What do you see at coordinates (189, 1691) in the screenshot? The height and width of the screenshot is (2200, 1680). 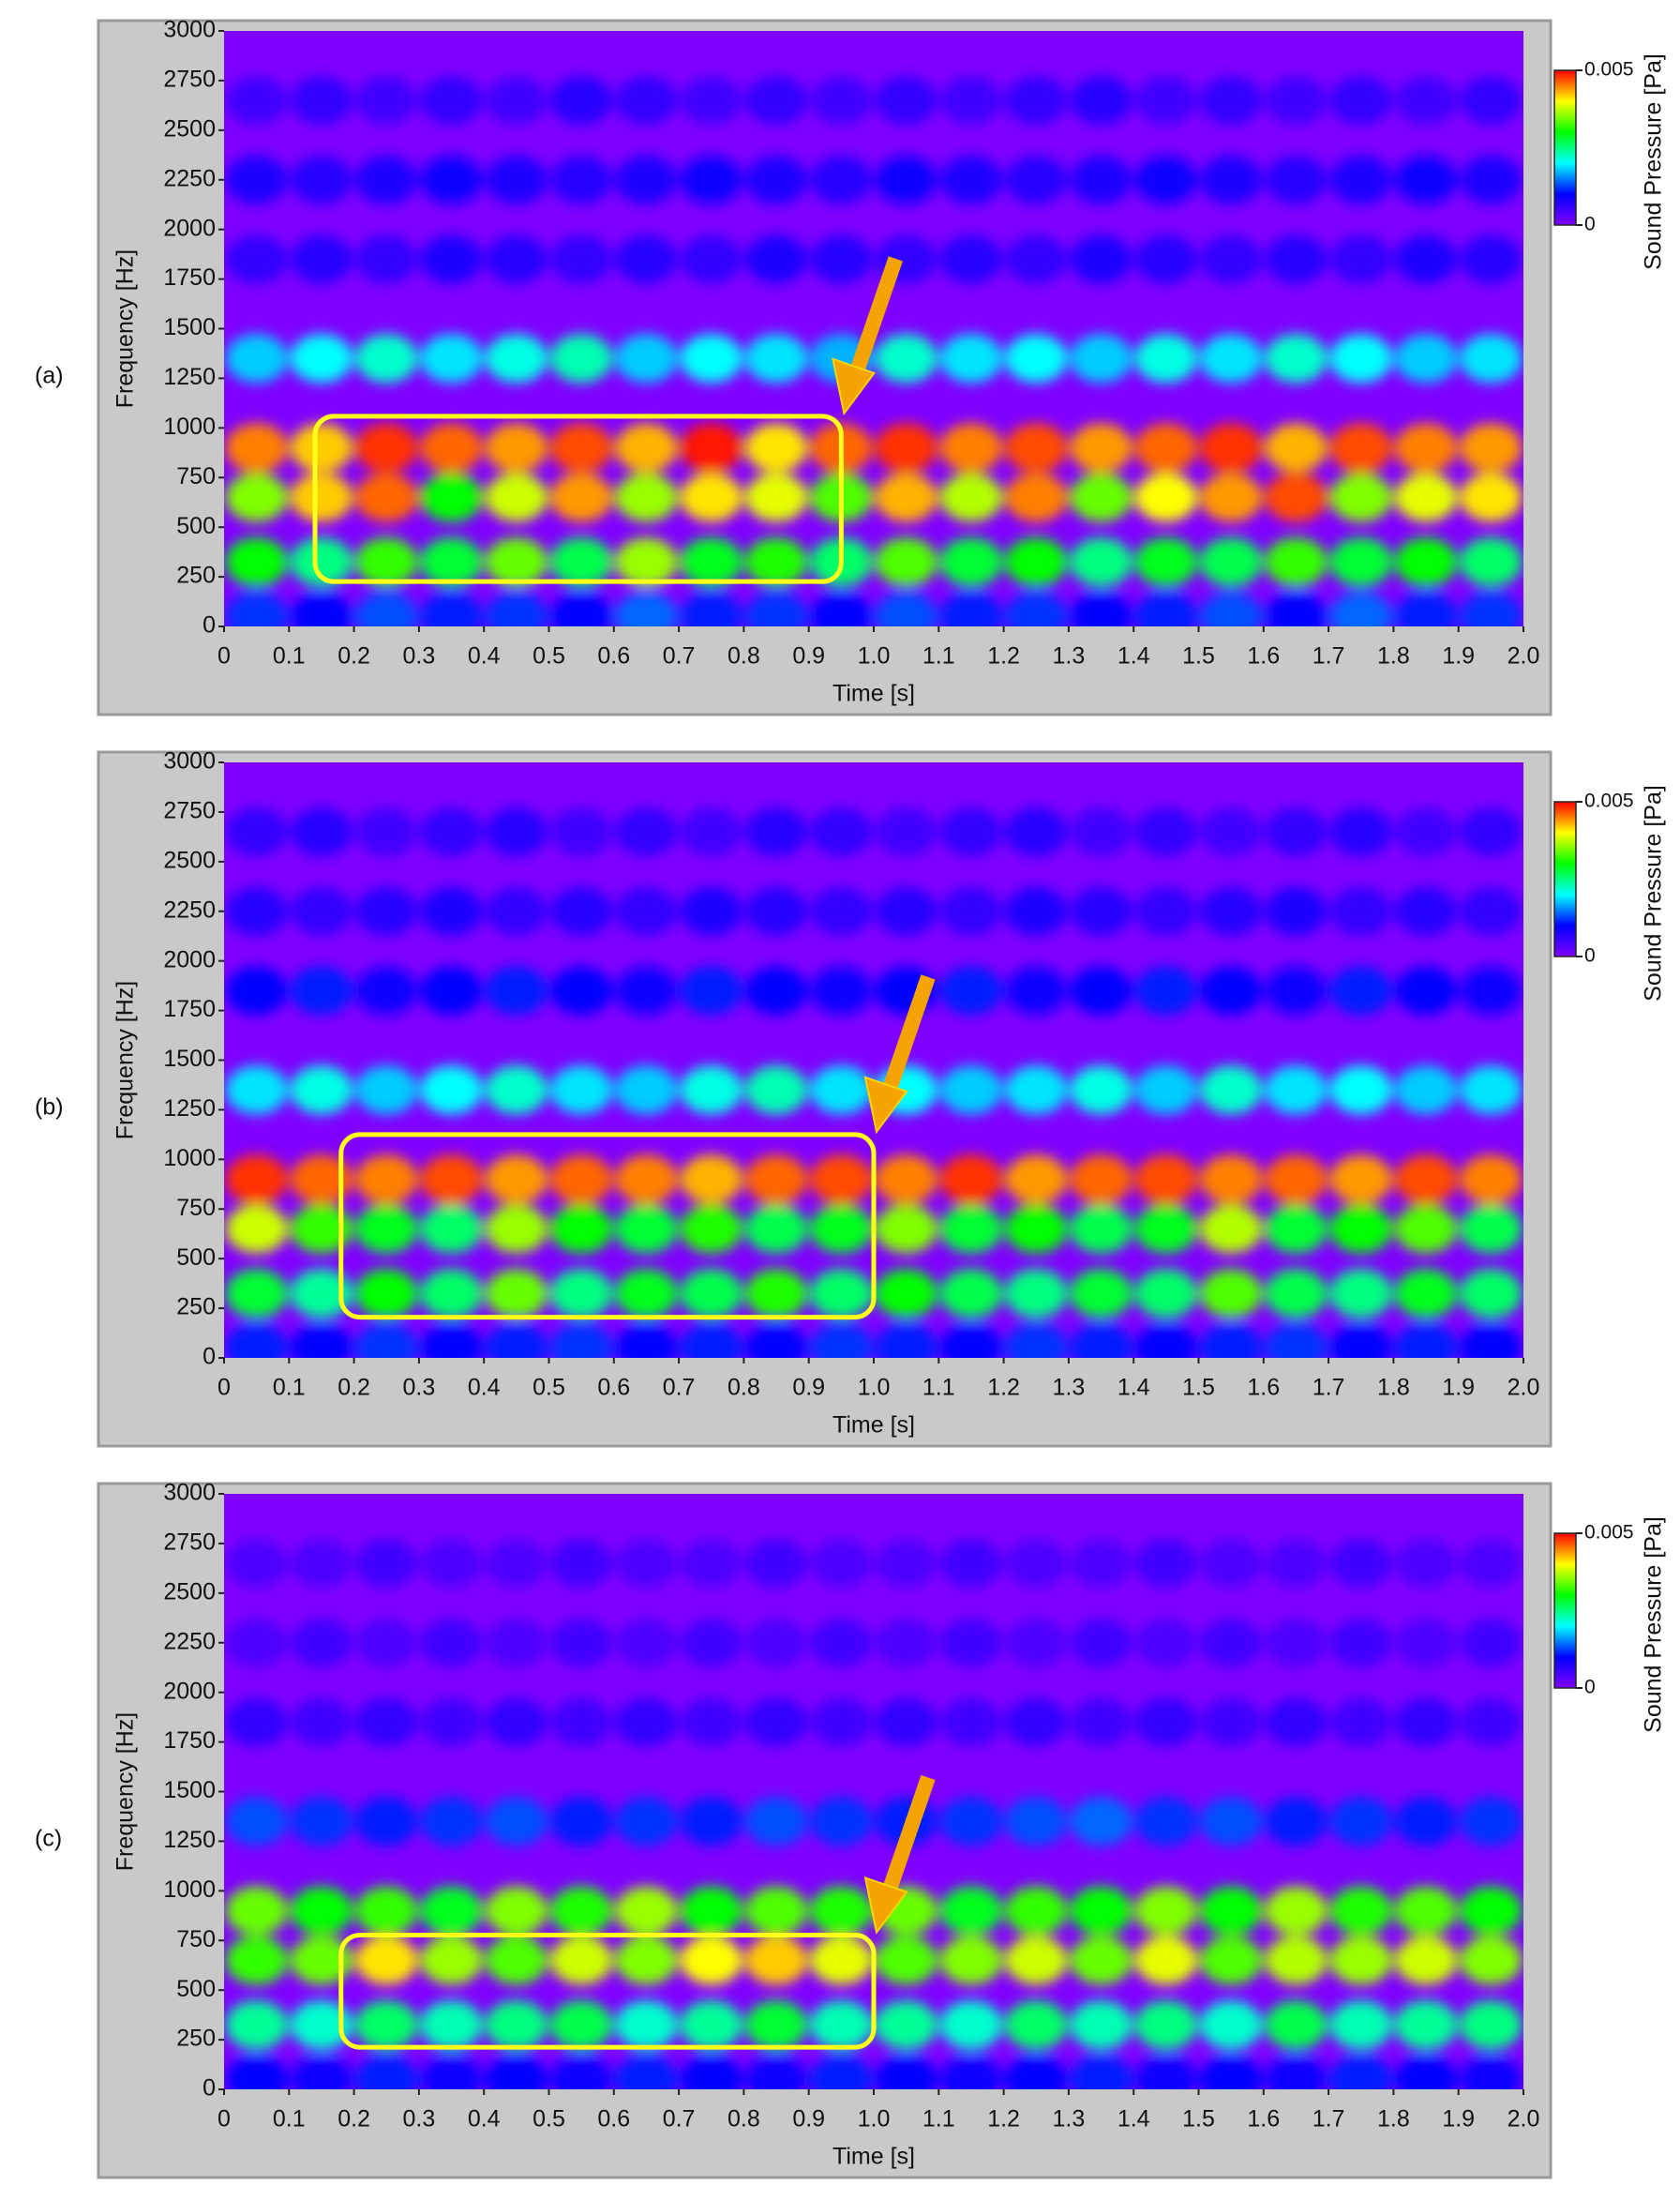 I see `y-tick-label: 2000` at bounding box center [189, 1691].